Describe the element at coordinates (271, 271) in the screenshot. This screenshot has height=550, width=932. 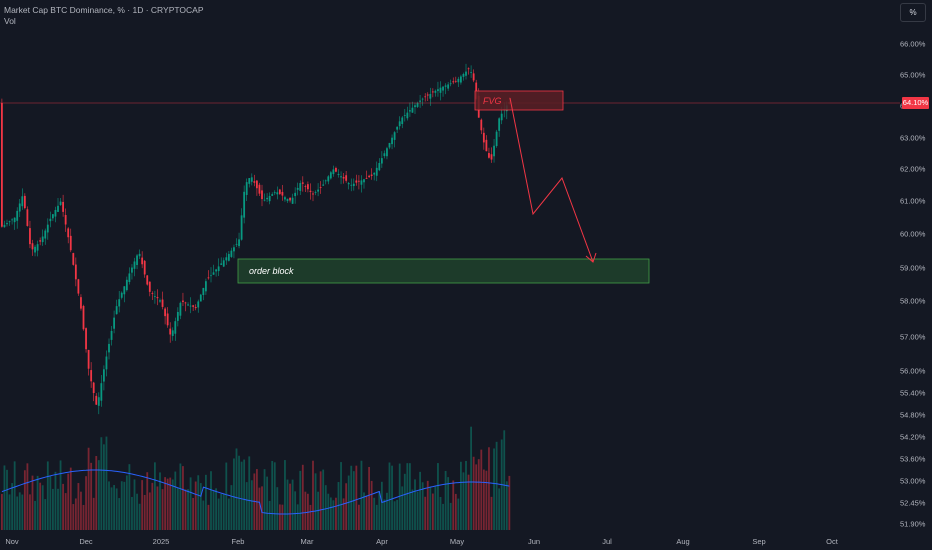
I see `order-block-label: order block` at that location.